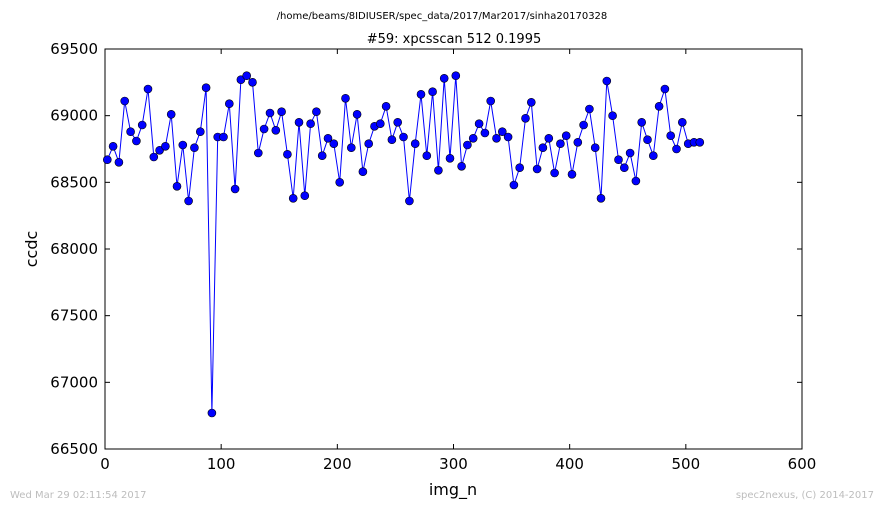 The width and height of the screenshot is (884, 509). I want to click on x-tick-label: 100, so click(221, 464).